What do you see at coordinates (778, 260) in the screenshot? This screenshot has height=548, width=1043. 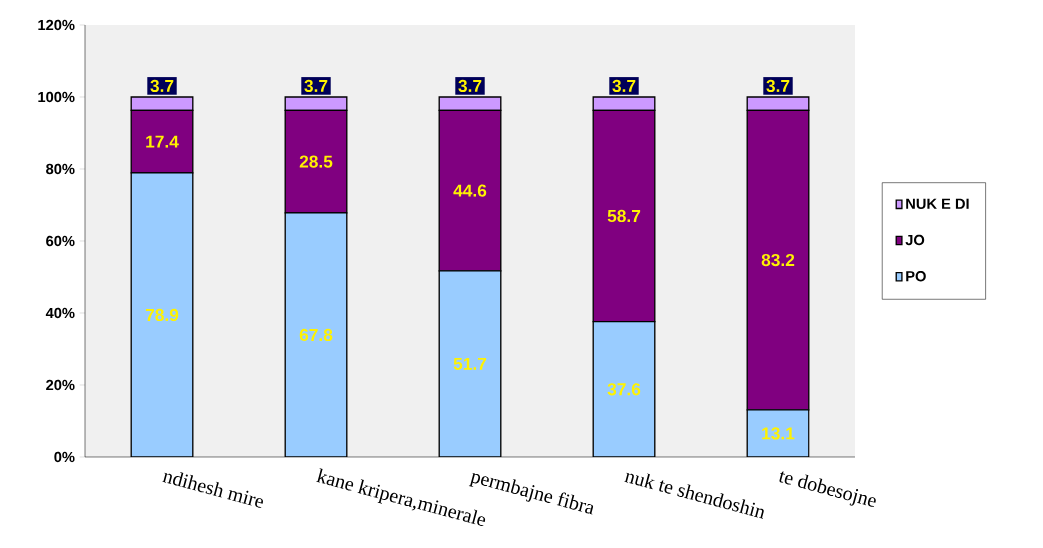 I see `data-label: 83.2` at bounding box center [778, 260].